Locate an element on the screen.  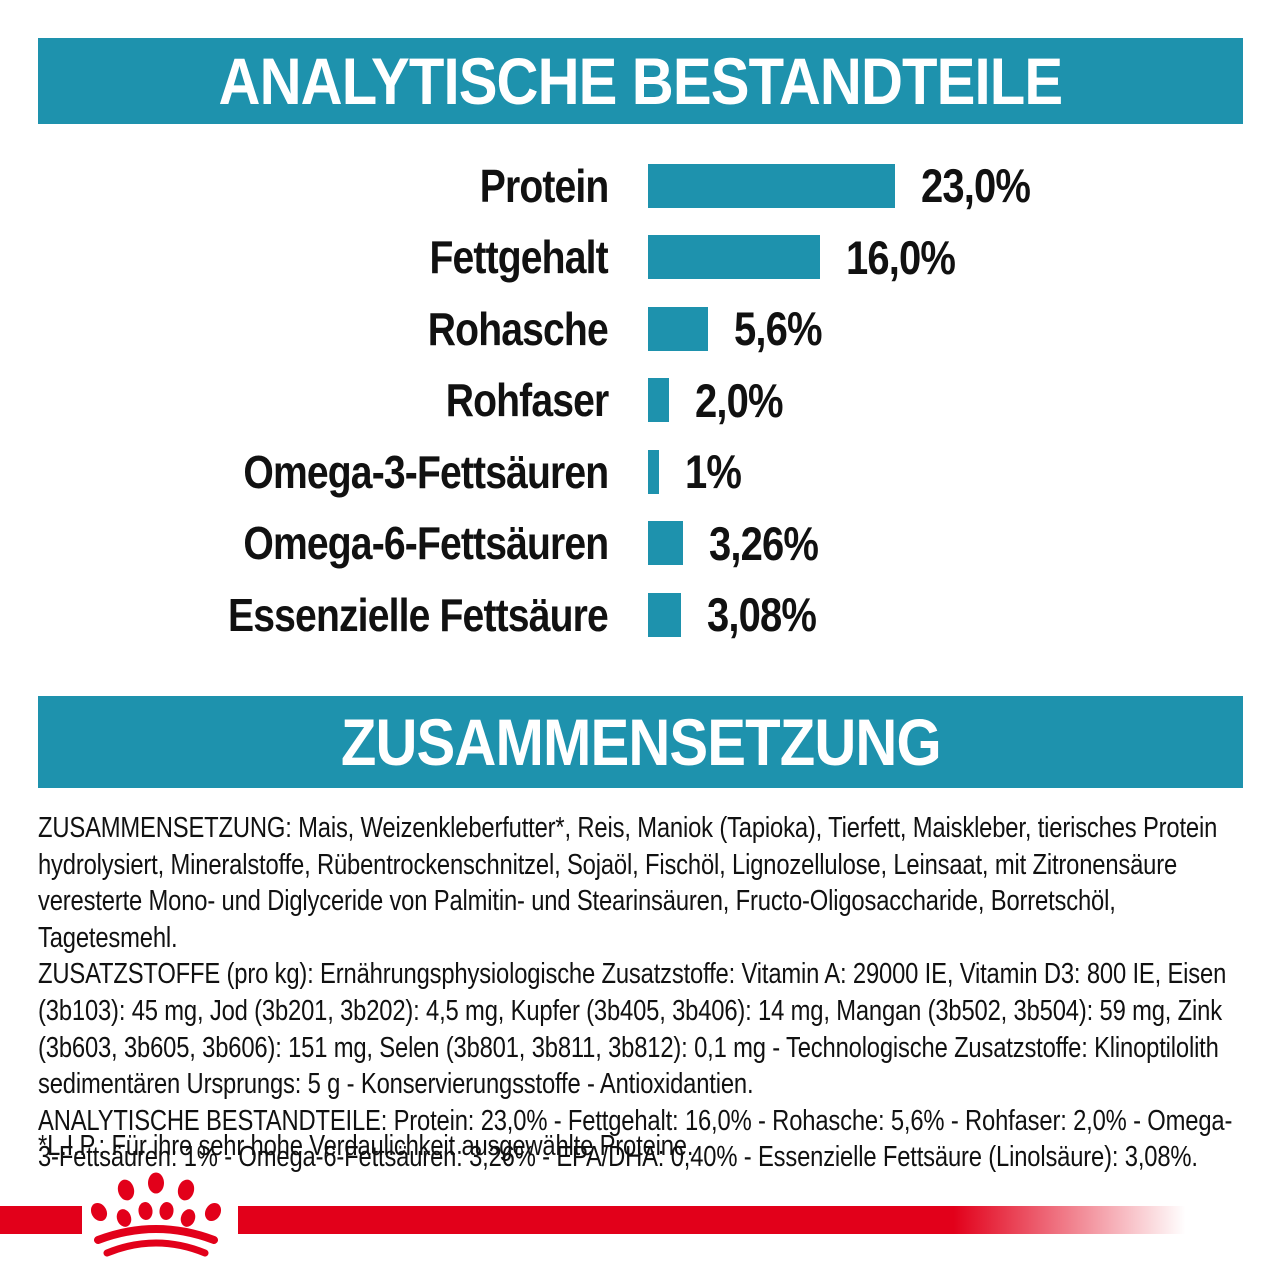
chart-value-label: 1% is located at coordinates (713, 472).